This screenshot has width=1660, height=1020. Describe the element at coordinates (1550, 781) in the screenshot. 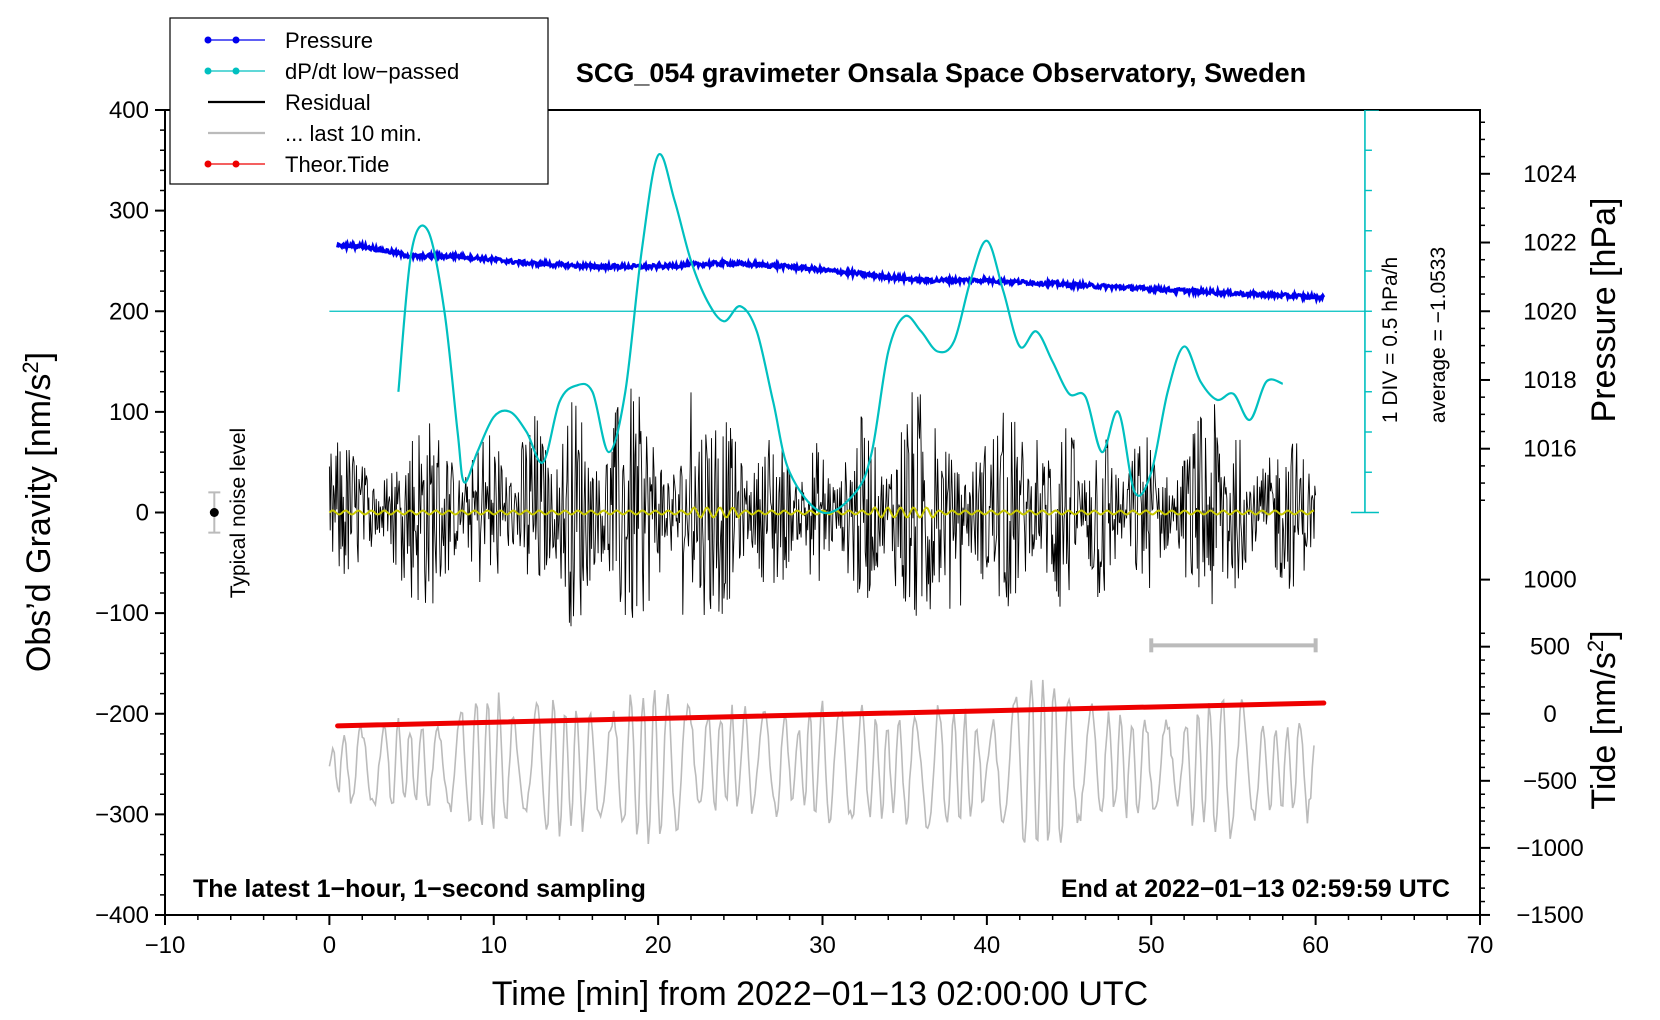

I see `tide-tick-label: −500` at that location.